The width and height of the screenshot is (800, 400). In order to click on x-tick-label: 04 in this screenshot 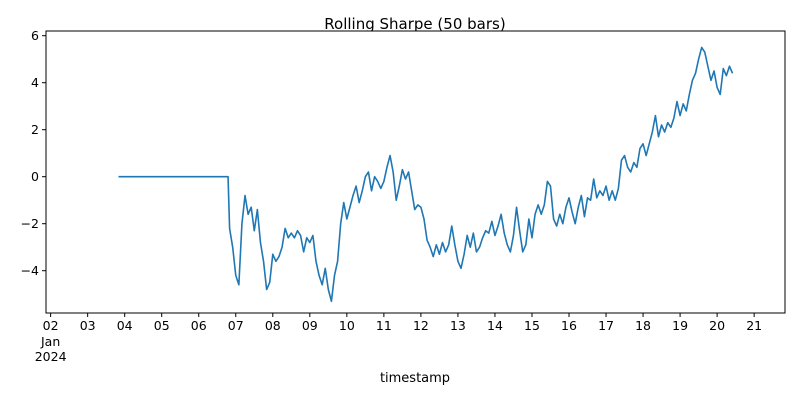, I will do `click(125, 325)`.